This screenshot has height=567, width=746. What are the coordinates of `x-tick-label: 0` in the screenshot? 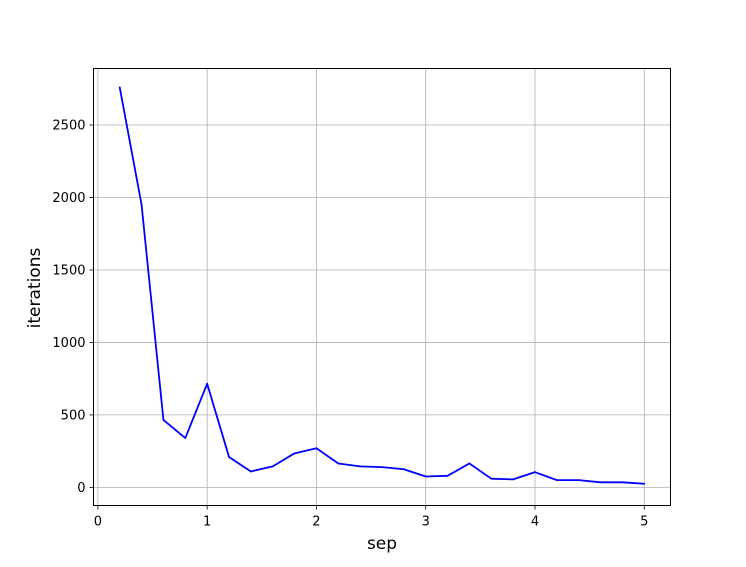 It's located at (98, 522).